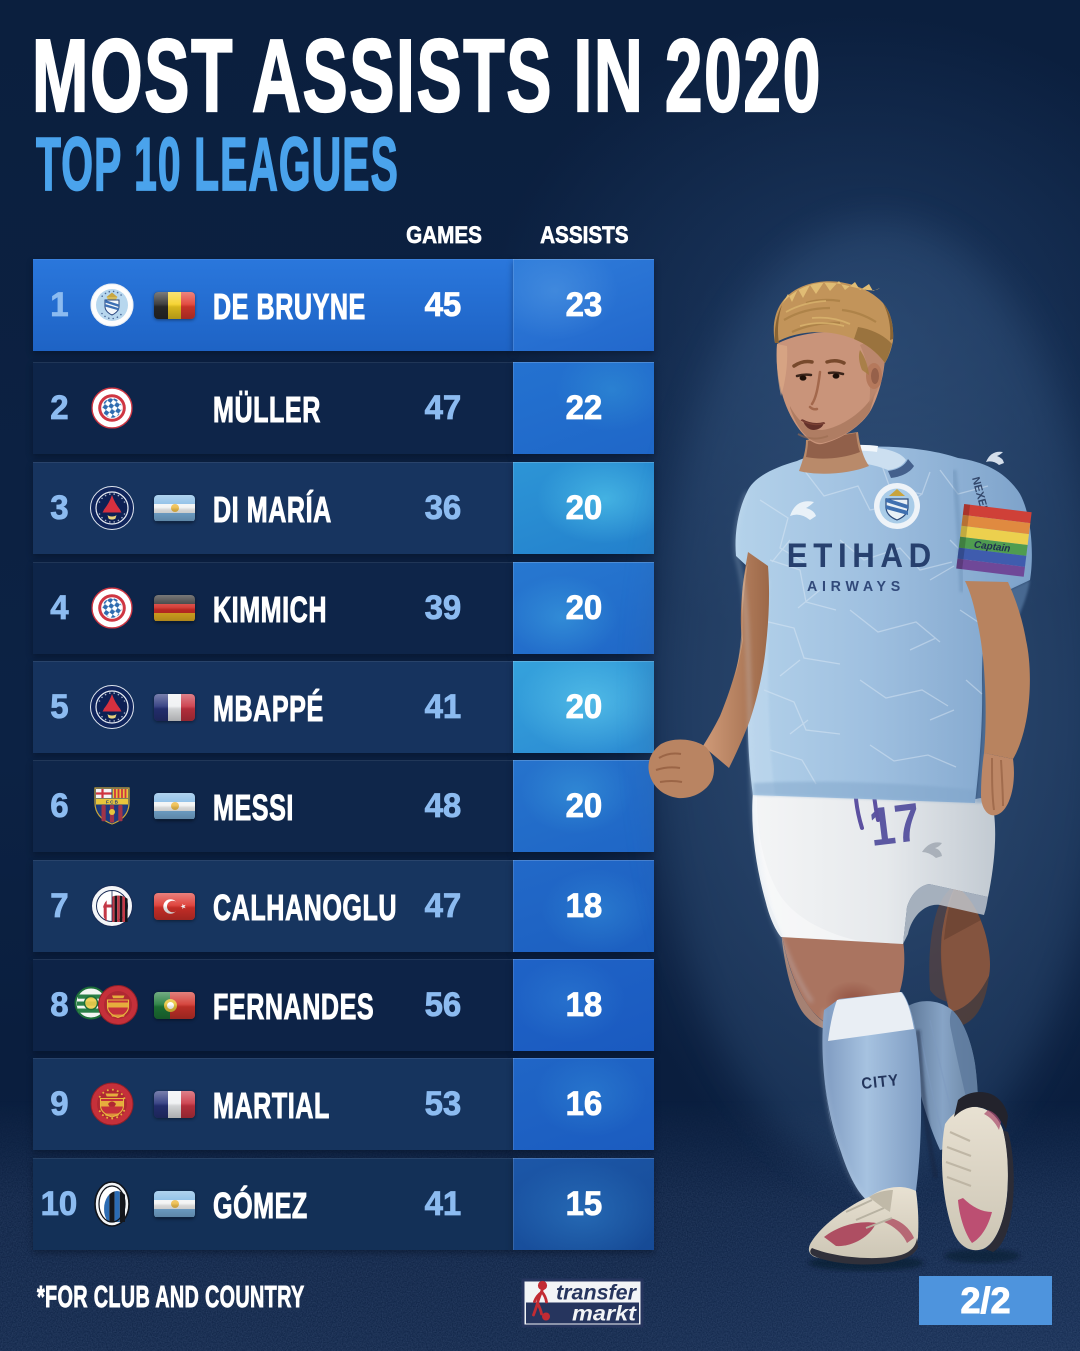  Describe the element at coordinates (880, 1082) in the screenshot. I see `svg-text: CITY` at that location.